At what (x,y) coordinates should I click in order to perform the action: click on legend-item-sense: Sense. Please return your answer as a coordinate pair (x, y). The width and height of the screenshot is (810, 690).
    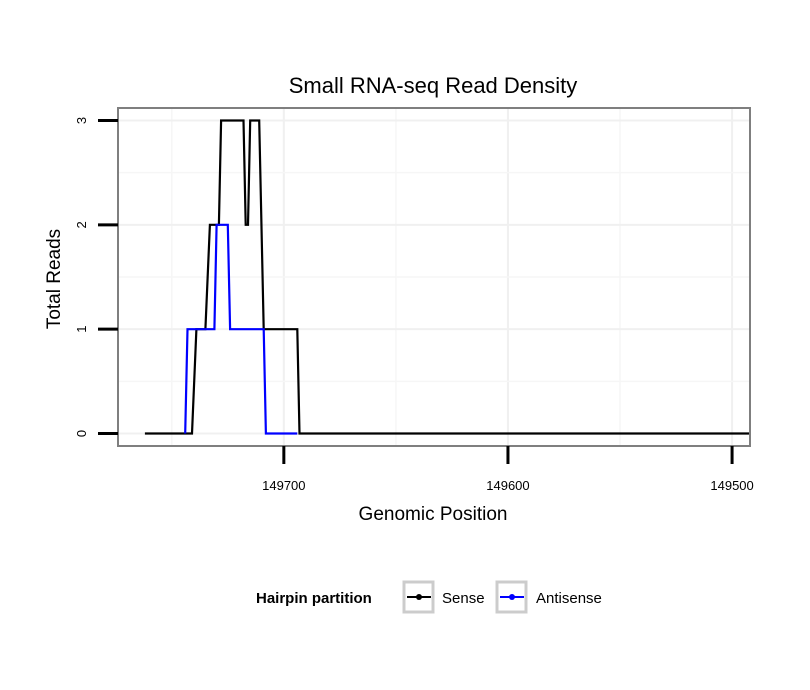
    Looking at the image, I should click on (443, 597).